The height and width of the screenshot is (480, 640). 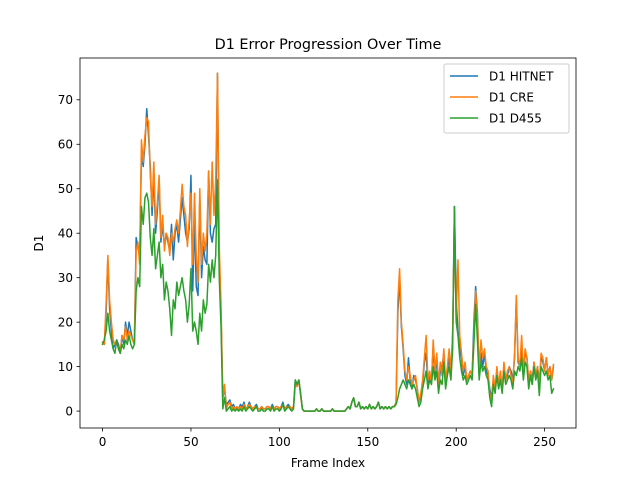 I want to click on y-tick-label: 10, so click(x=65, y=367).